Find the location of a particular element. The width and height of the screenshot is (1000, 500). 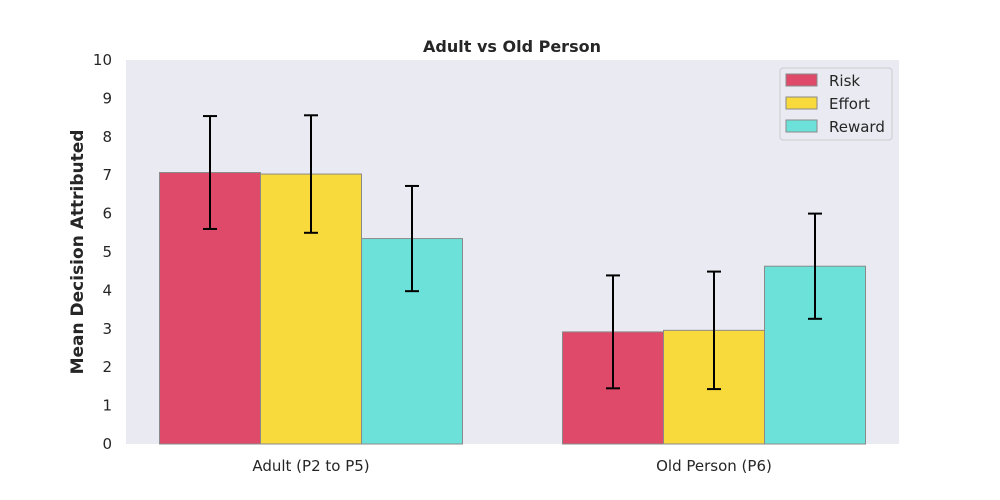

y-tick-label: 6 is located at coordinates (107, 214).